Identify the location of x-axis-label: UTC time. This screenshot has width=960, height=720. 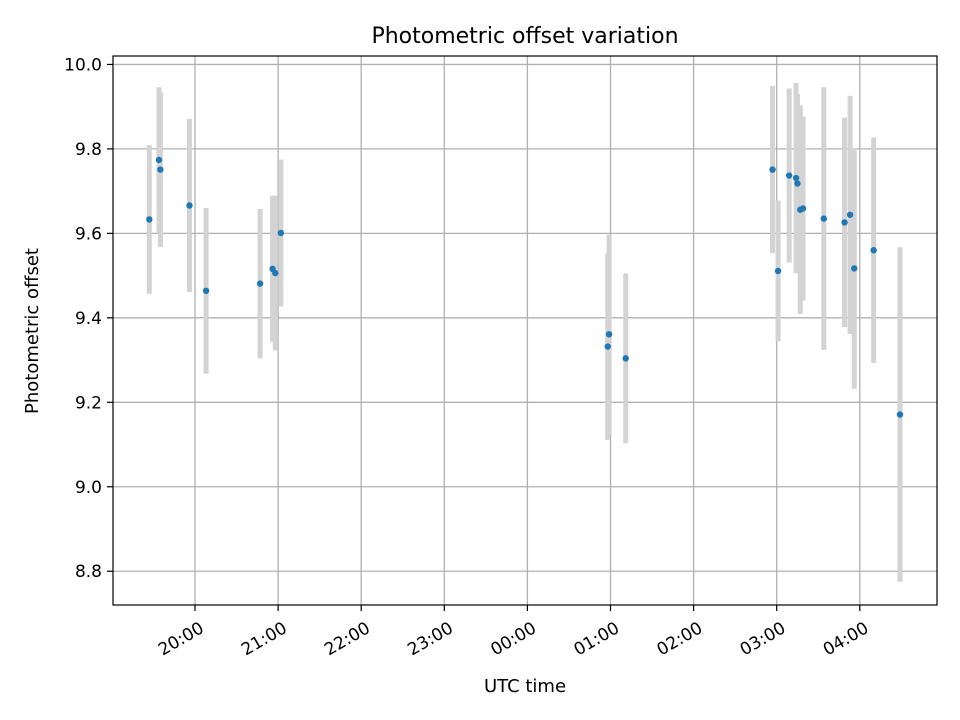
(525, 686).